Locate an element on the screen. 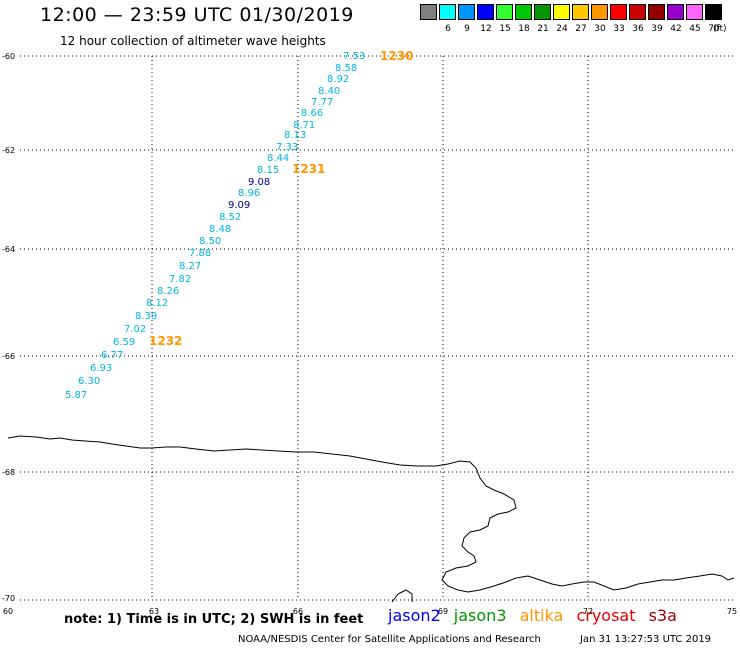  wave-height-value: 8.71 is located at coordinates (304, 125).